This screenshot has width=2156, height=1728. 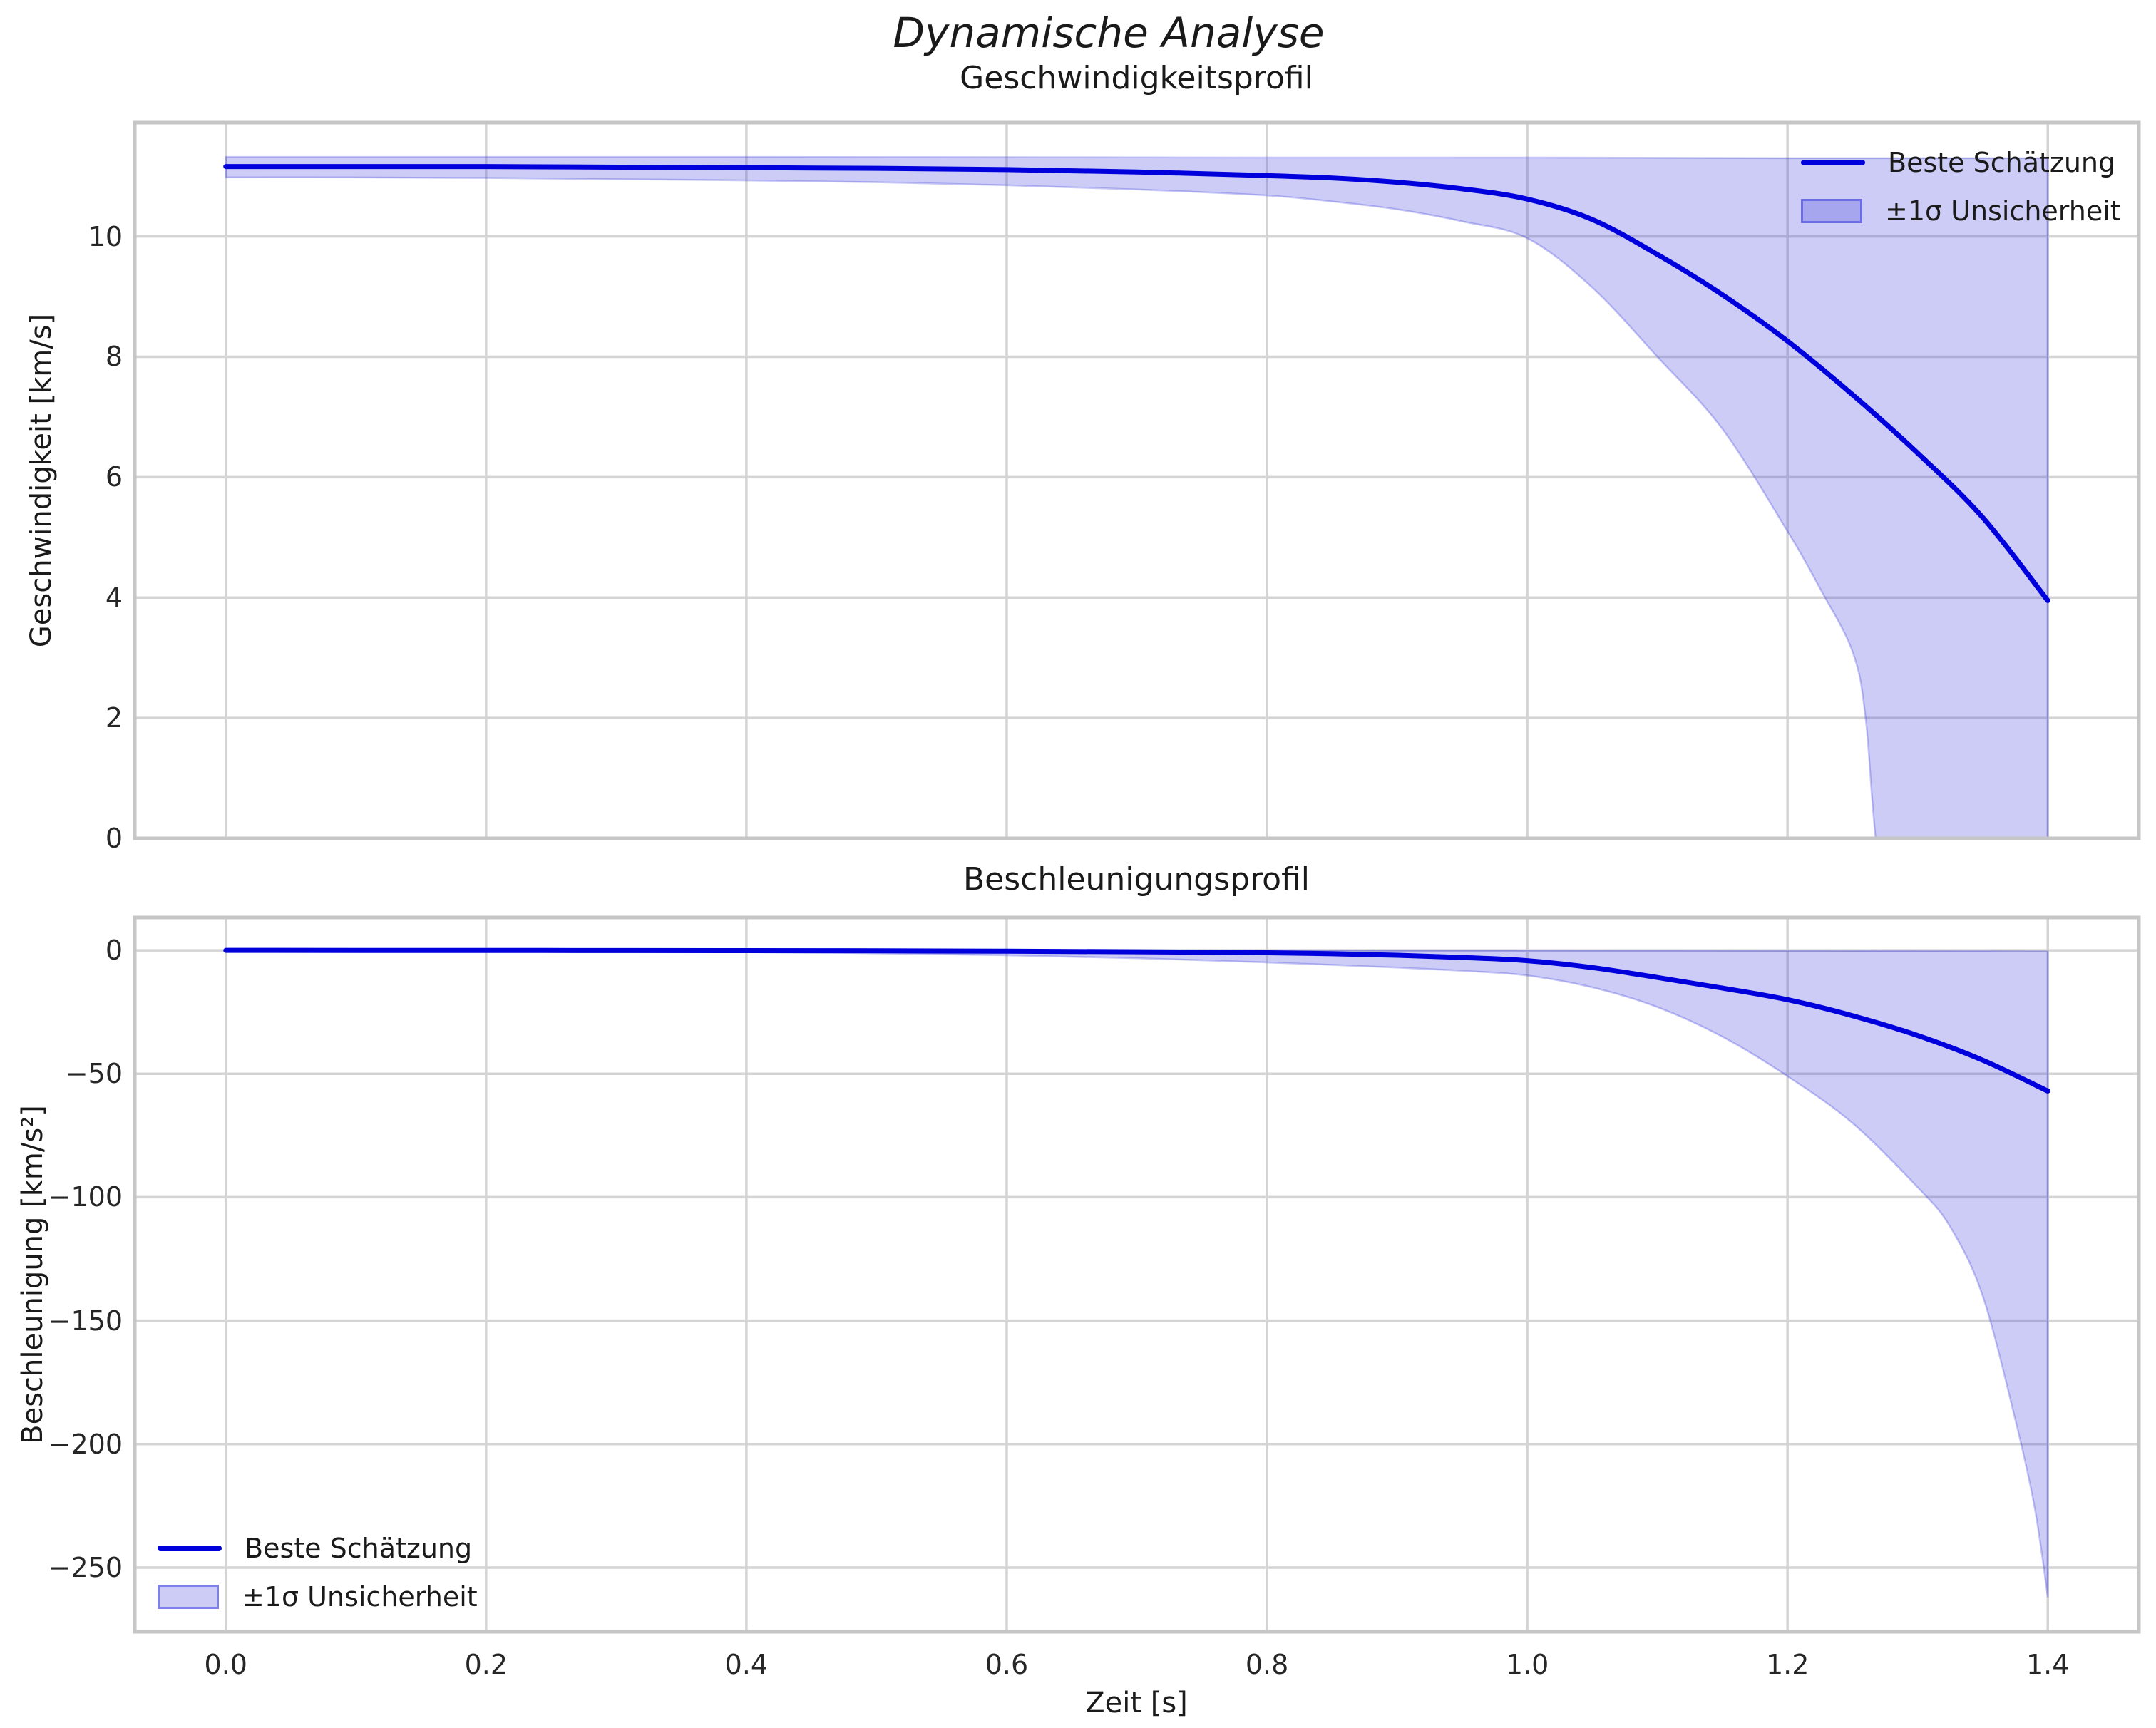 I want to click on bottom-y-tick-label: −100, so click(x=85, y=1197).